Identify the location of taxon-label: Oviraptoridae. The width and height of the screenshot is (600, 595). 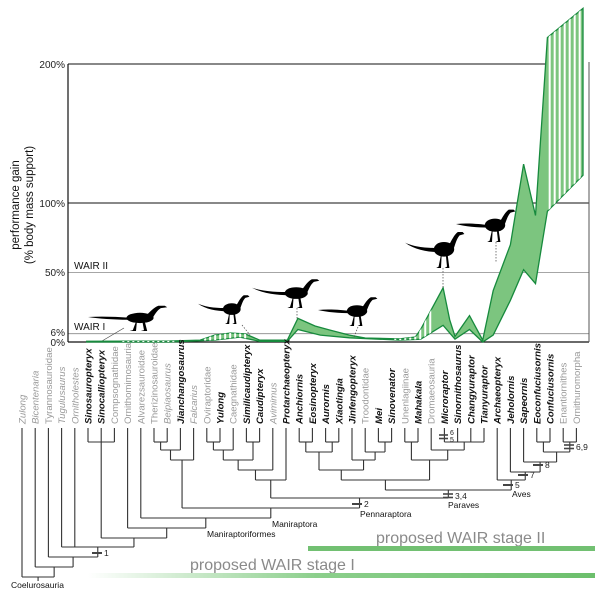
(207, 395).